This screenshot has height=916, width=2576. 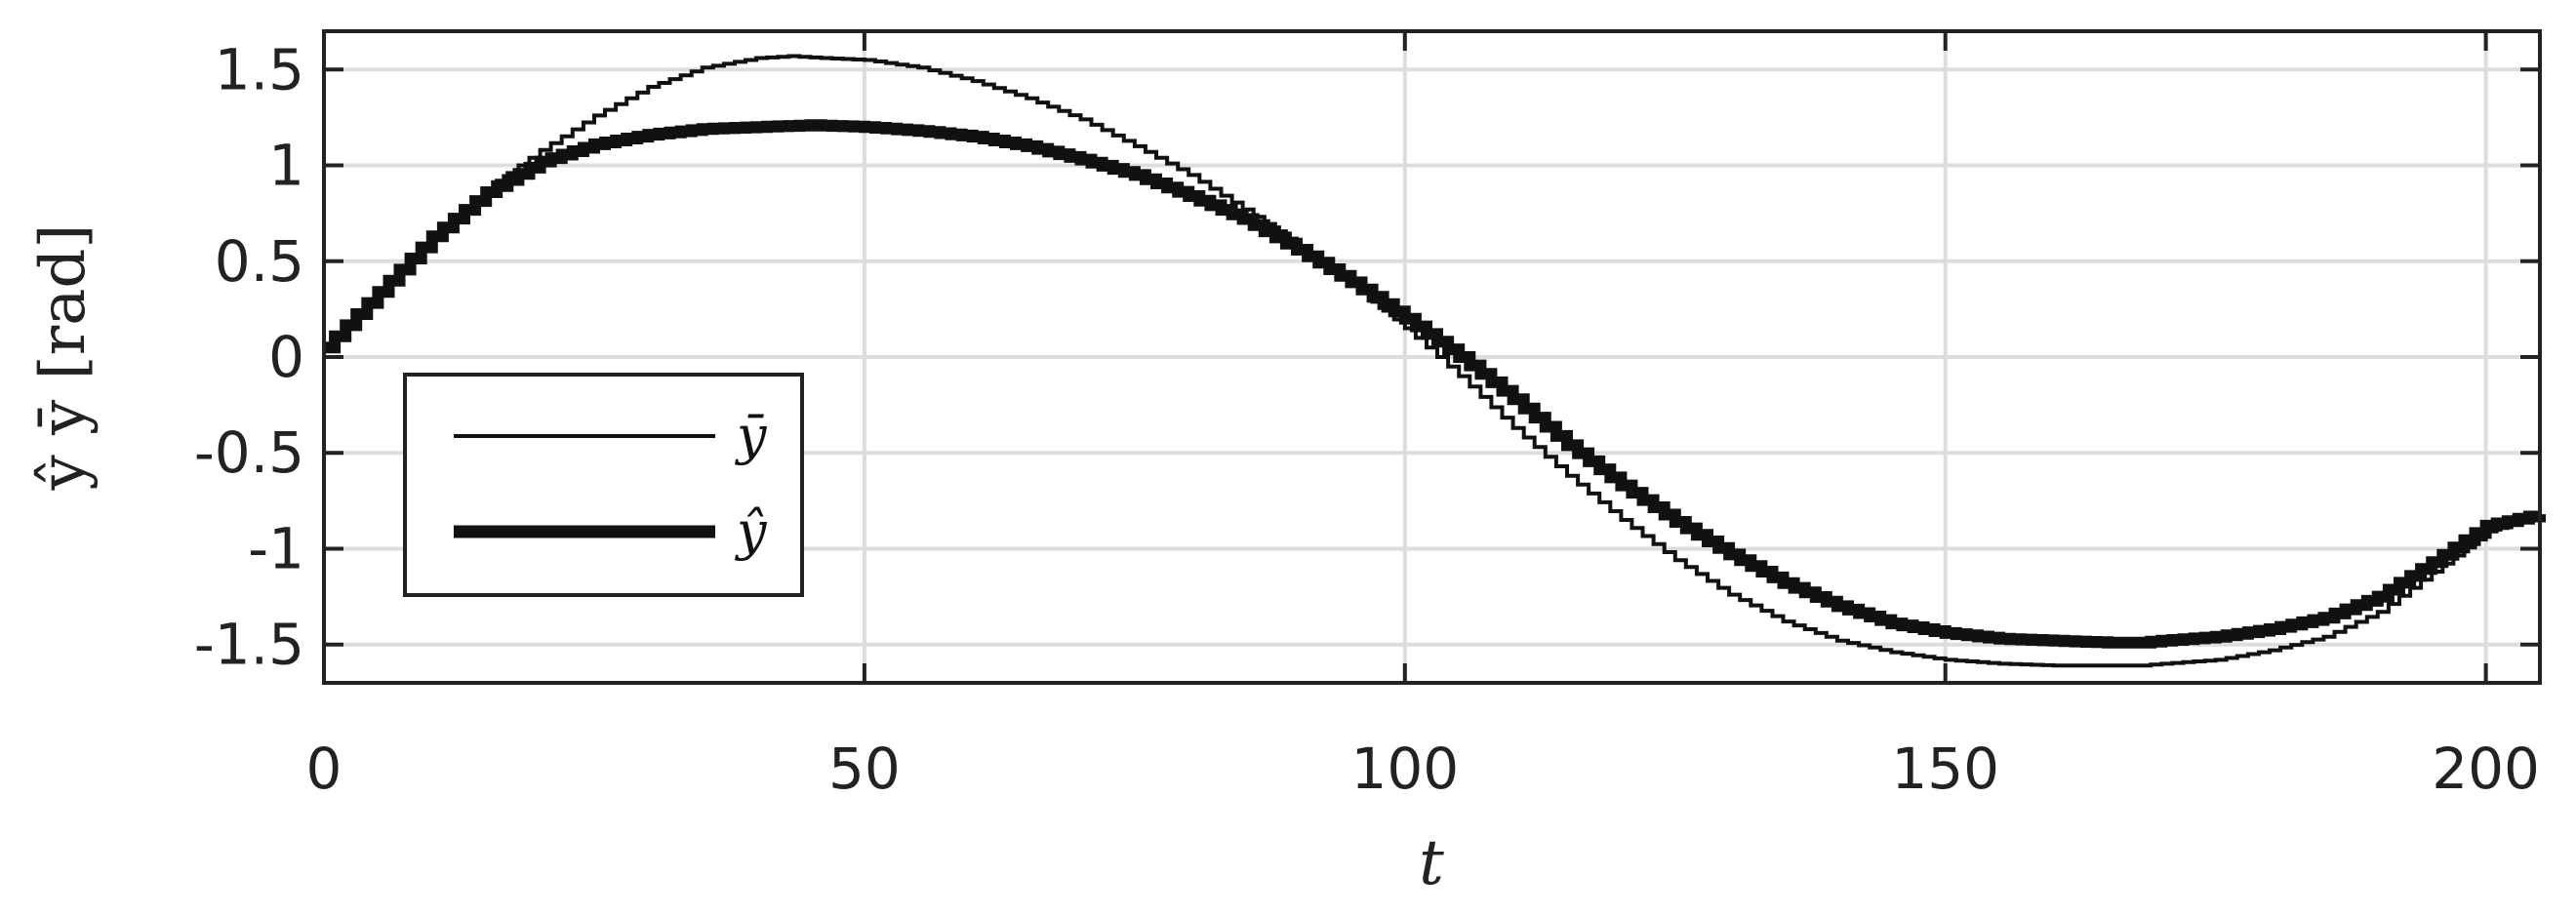 I want to click on x-tick-label: 100, so click(x=1404, y=769).